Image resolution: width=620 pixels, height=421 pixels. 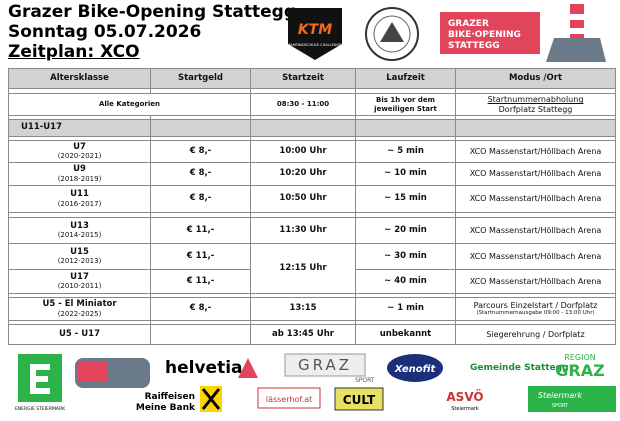 I want to click on table-cell: U11 (2016-2017), so click(x=79, y=199).